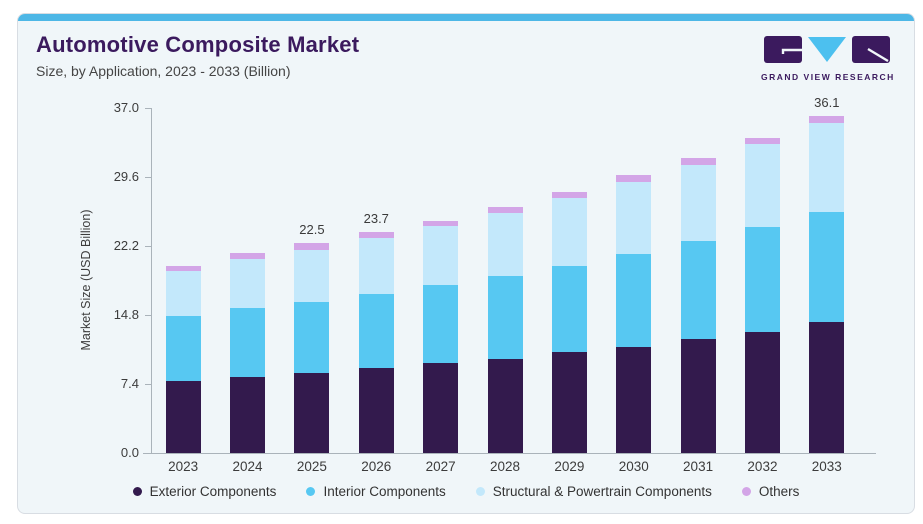 This screenshot has width=923, height=524. I want to click on x-axis-label: 2026, so click(376, 466).